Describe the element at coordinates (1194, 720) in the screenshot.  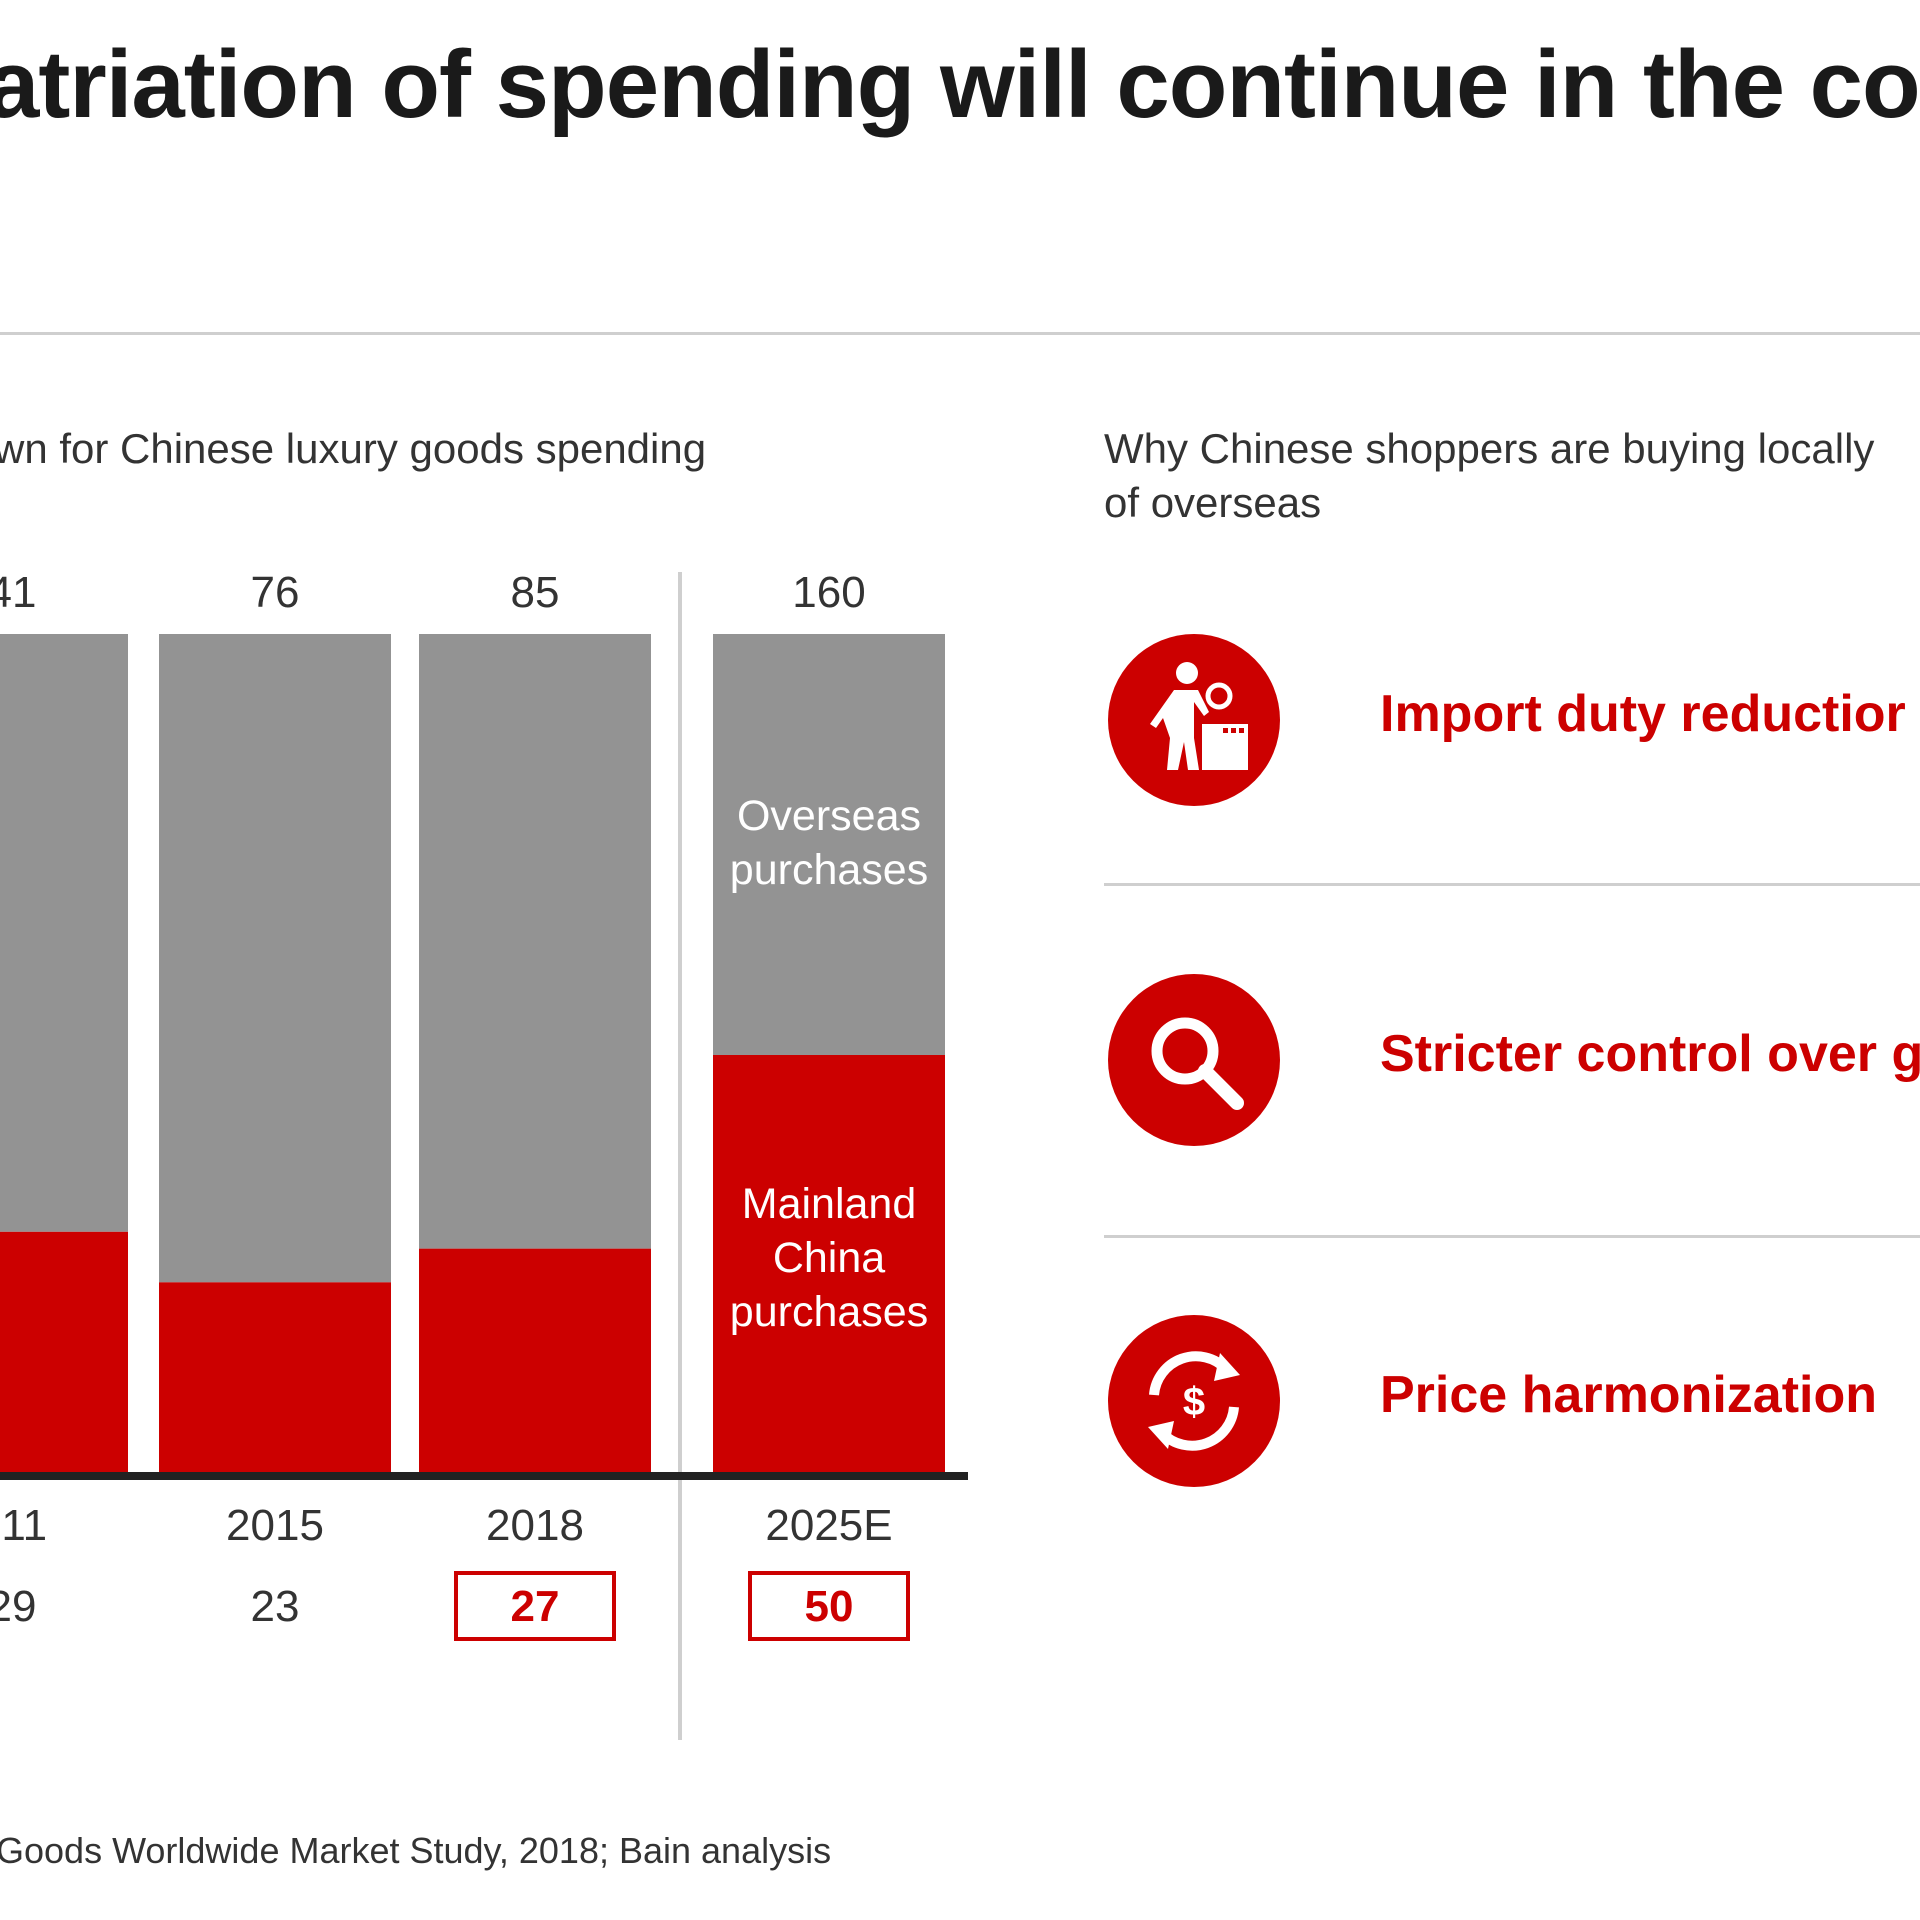
I see `customs-officer-icon` at that location.